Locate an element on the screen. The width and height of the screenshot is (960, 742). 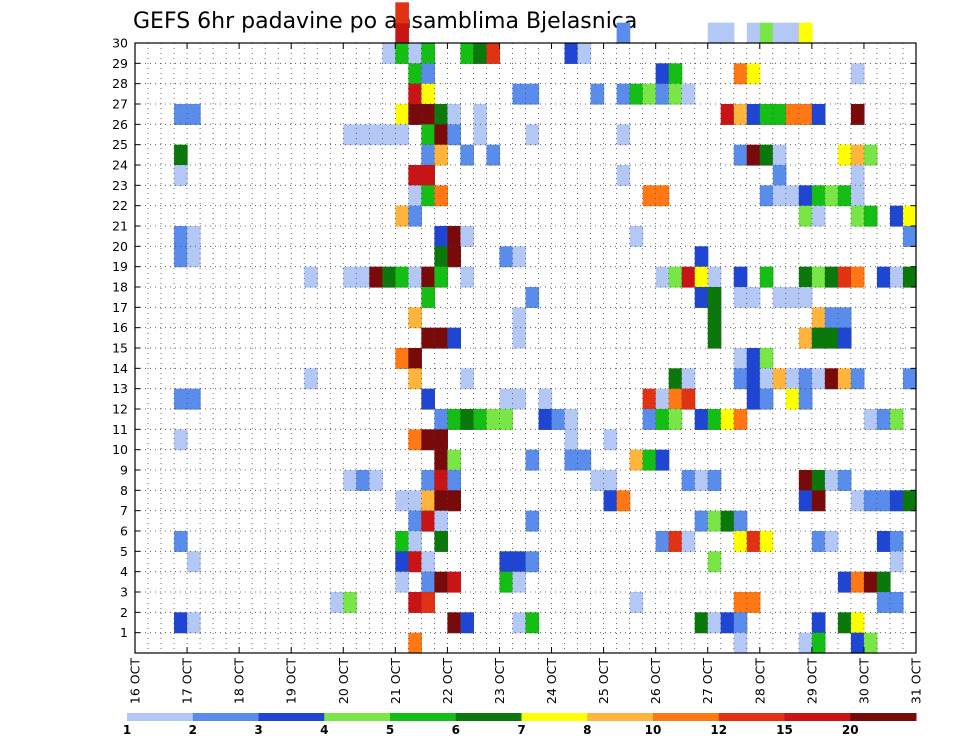
x-tick-label: 16 OCT is located at coordinates (135, 681).